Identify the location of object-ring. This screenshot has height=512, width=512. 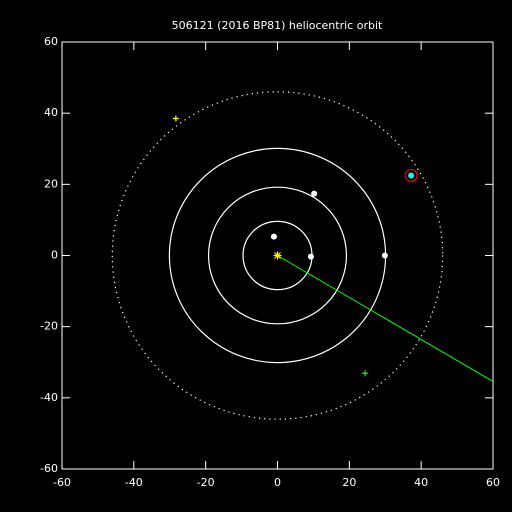
(411, 175).